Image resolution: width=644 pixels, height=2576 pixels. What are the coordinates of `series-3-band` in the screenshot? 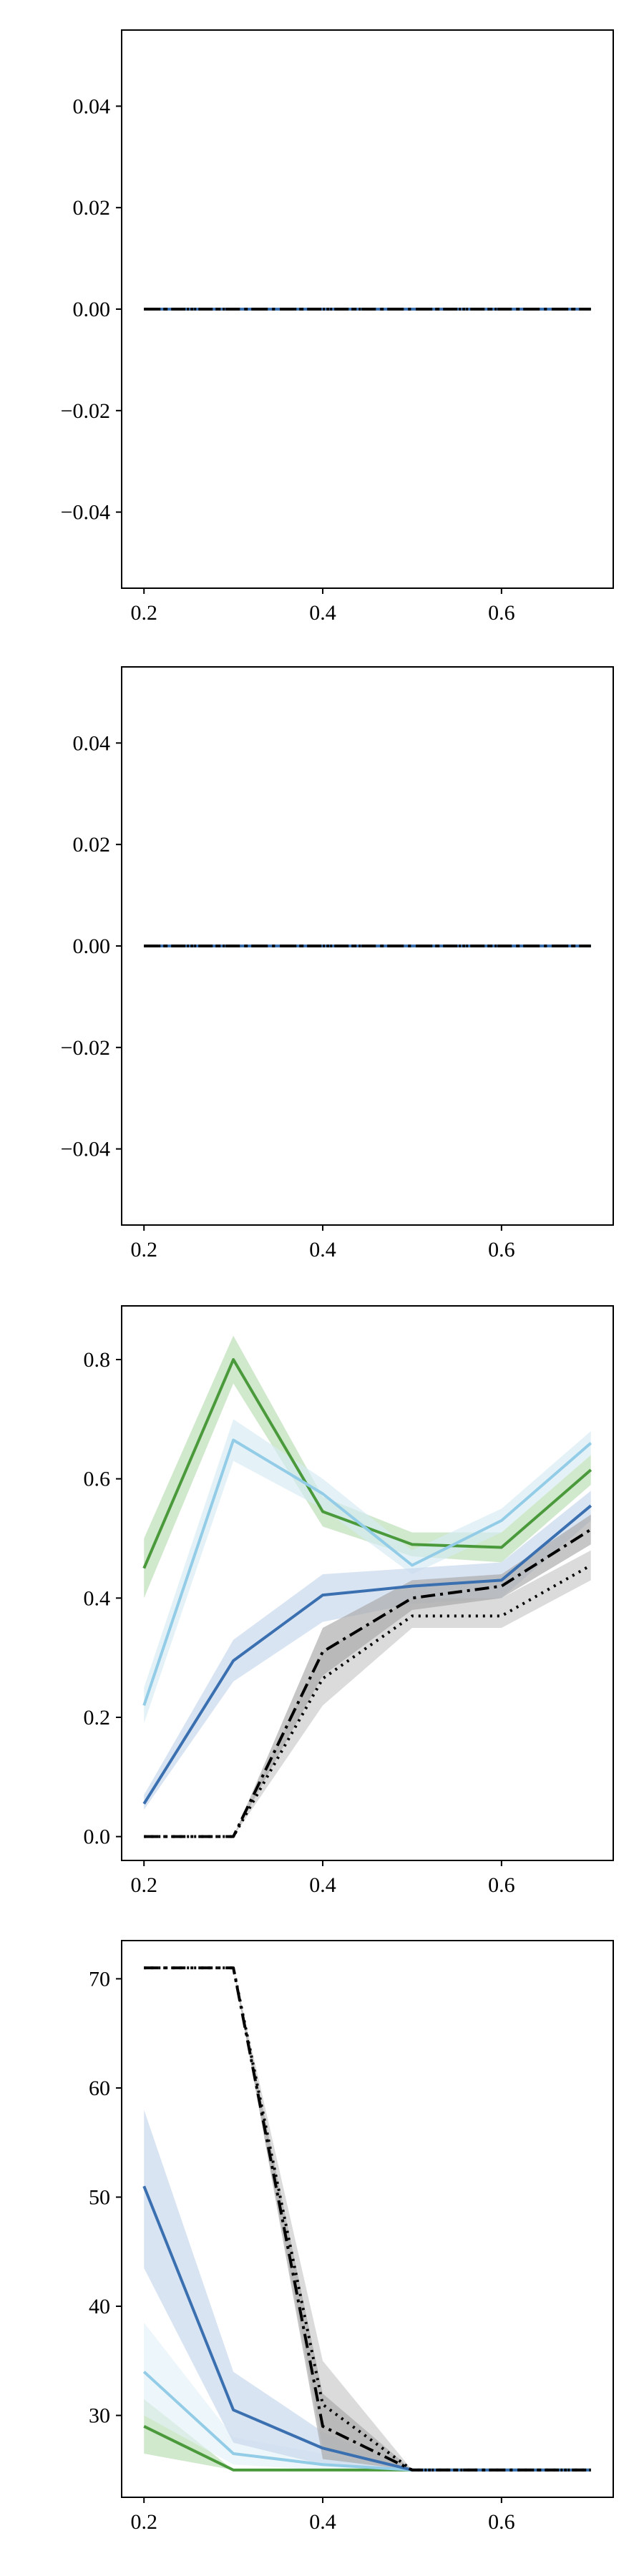 It's located at (367, 1650).